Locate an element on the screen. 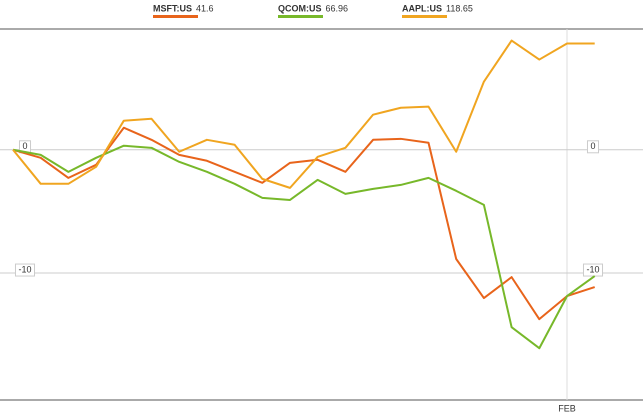  legend-value: 118.65 is located at coordinates (459, 8).